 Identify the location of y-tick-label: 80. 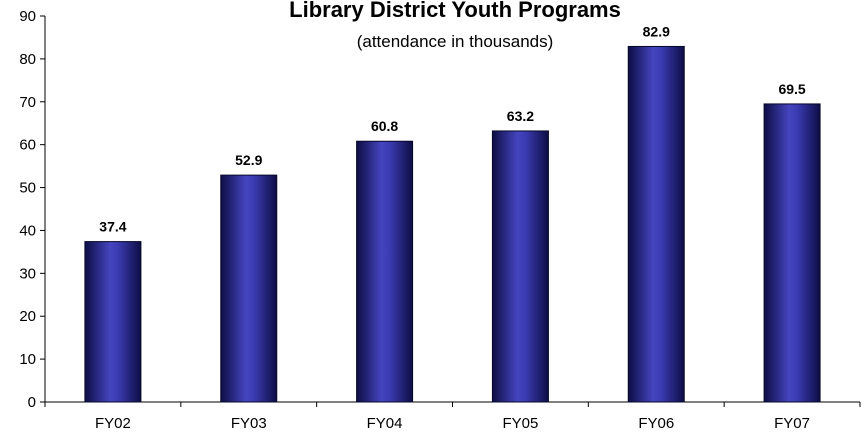
(27, 59).